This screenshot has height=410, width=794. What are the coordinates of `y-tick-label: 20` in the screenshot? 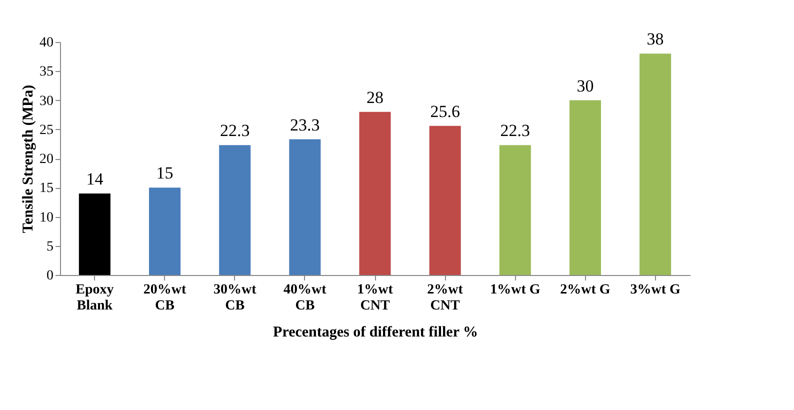 It's located at (47, 159).